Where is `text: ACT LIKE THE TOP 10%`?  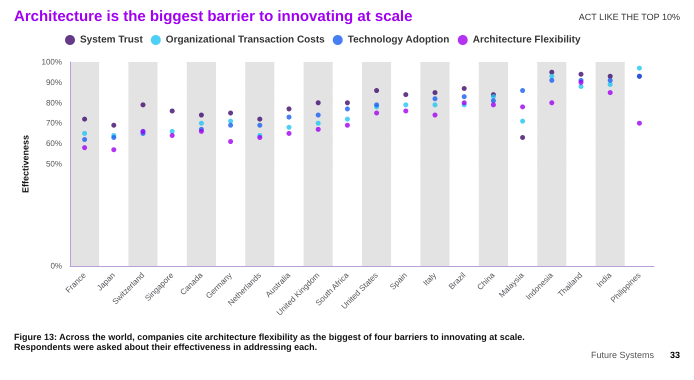
text: ACT LIKE THE TOP 10% is located at coordinates (629, 17).